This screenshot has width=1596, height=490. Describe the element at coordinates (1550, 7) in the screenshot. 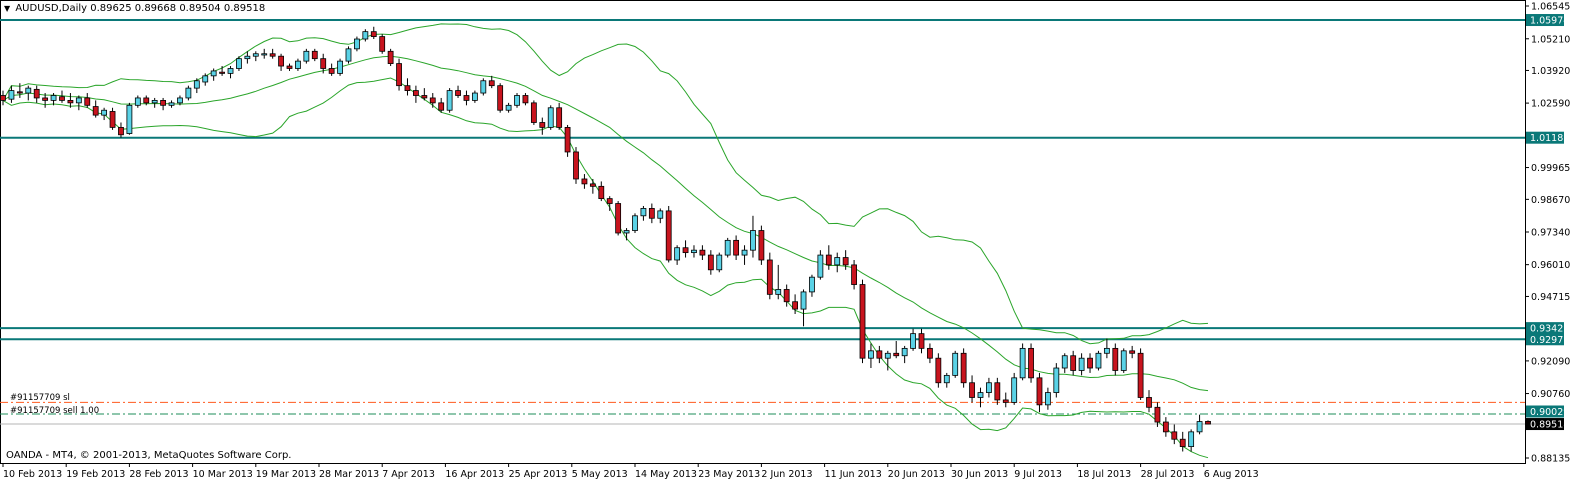

I see `y-tick-label: 1.06545` at that location.